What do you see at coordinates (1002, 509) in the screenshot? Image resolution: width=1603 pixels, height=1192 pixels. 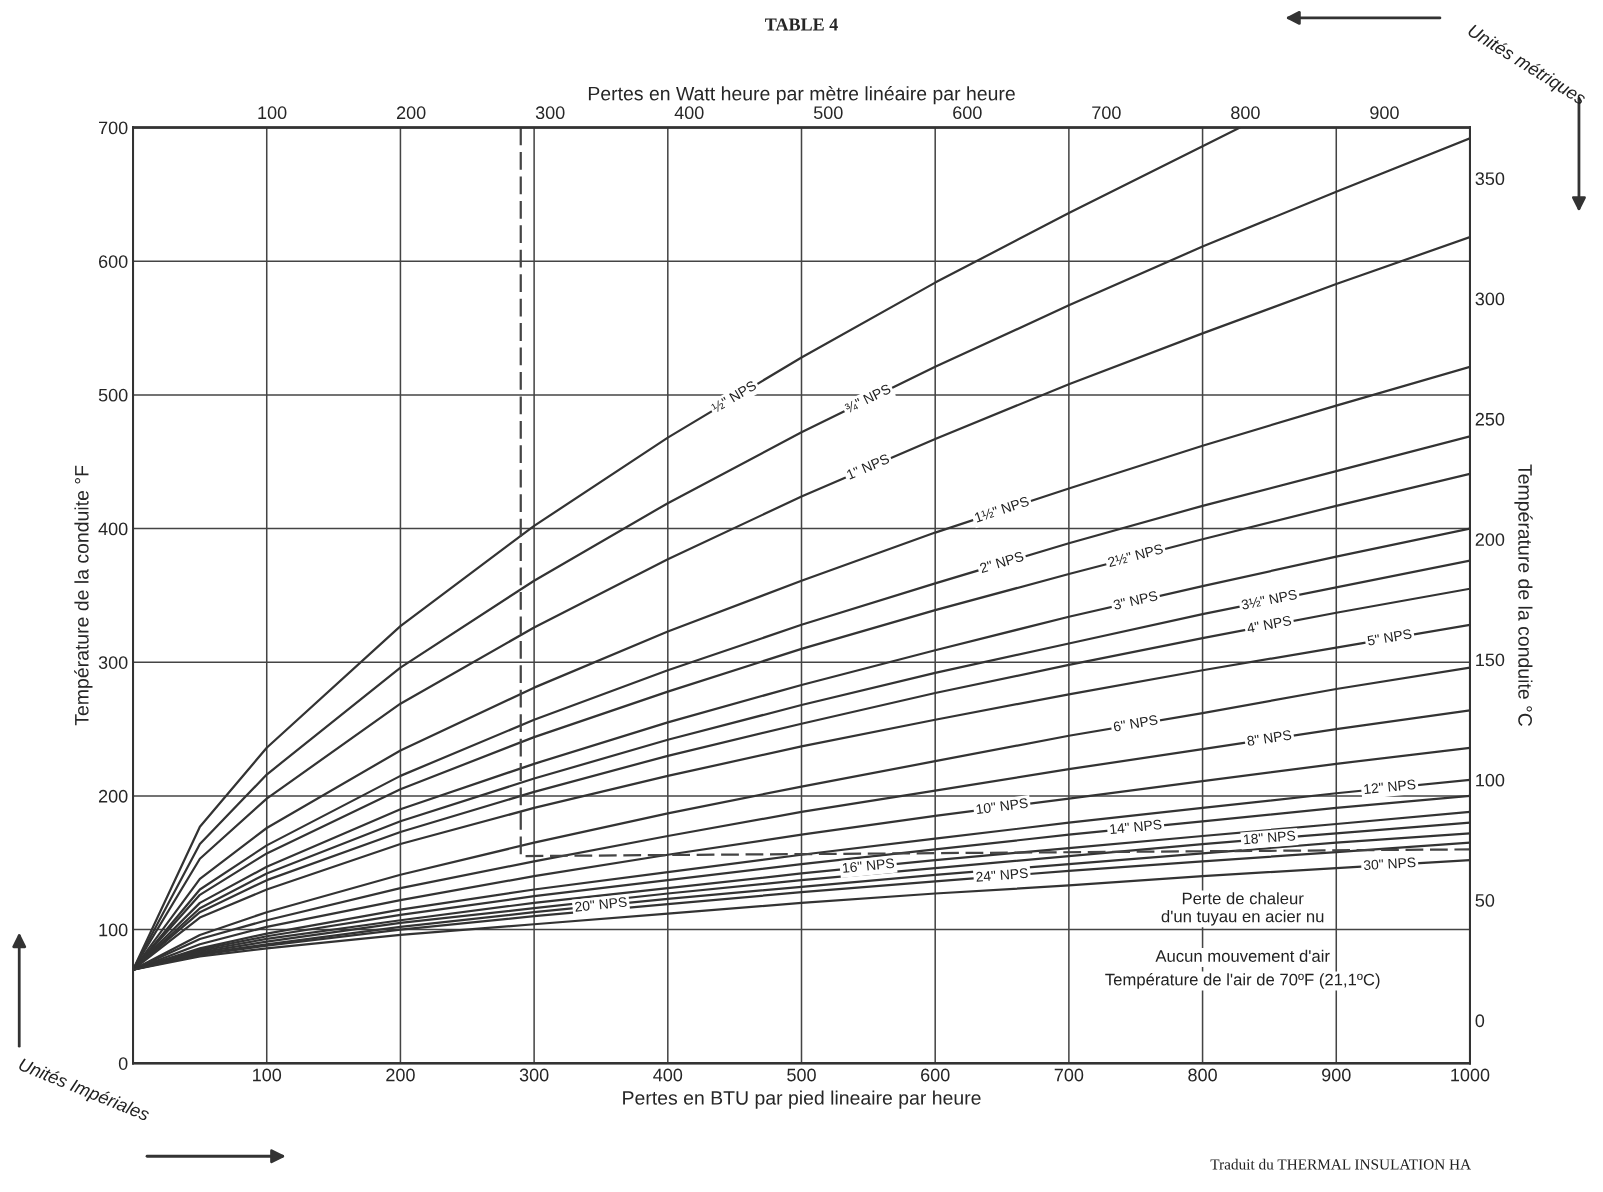 I see `text: 1½" NPS` at bounding box center [1002, 509].